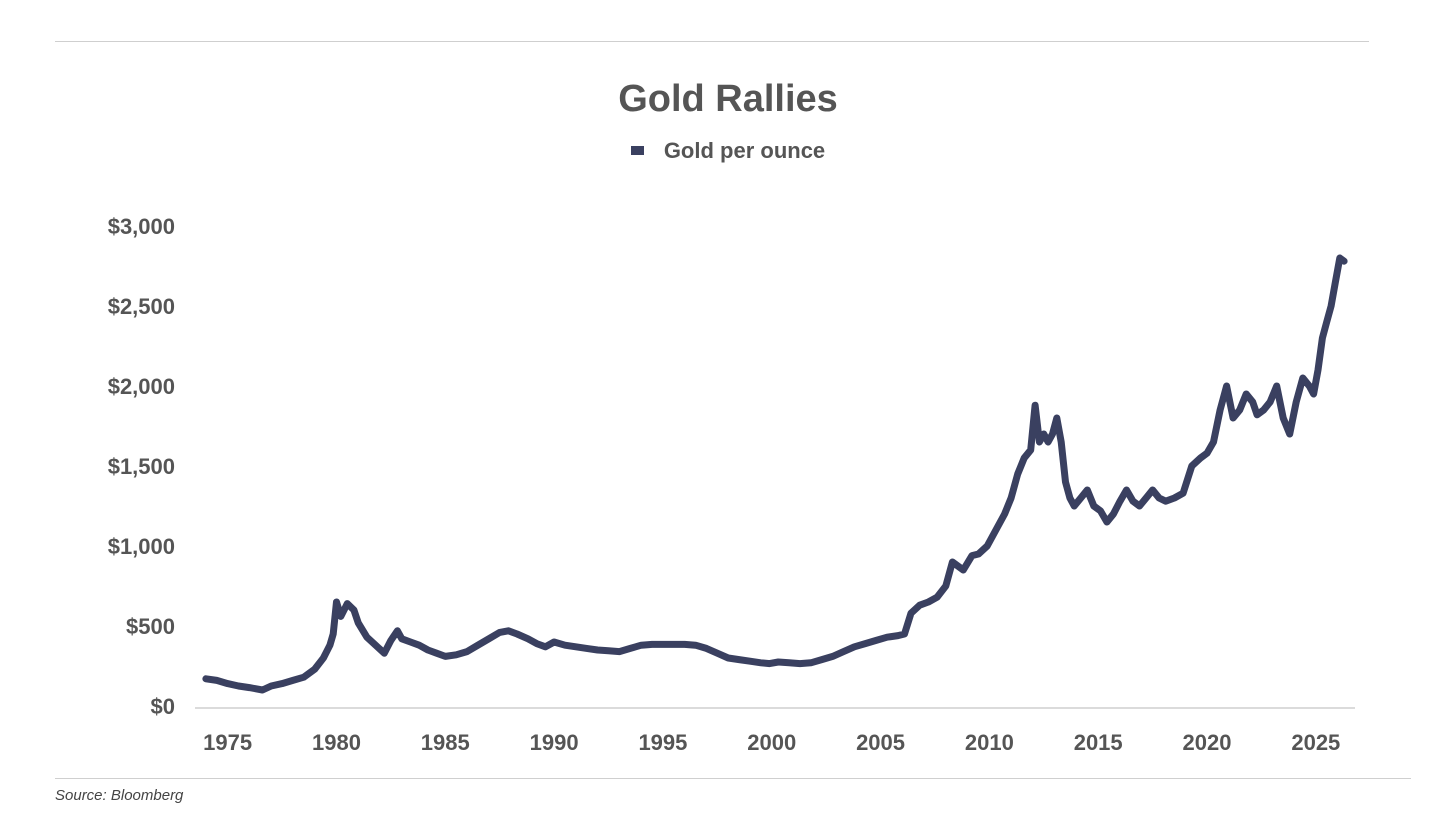 Image resolution: width=1456 pixels, height=819 pixels. What do you see at coordinates (336, 742) in the screenshot?
I see `x-tick-label: 1980` at bounding box center [336, 742].